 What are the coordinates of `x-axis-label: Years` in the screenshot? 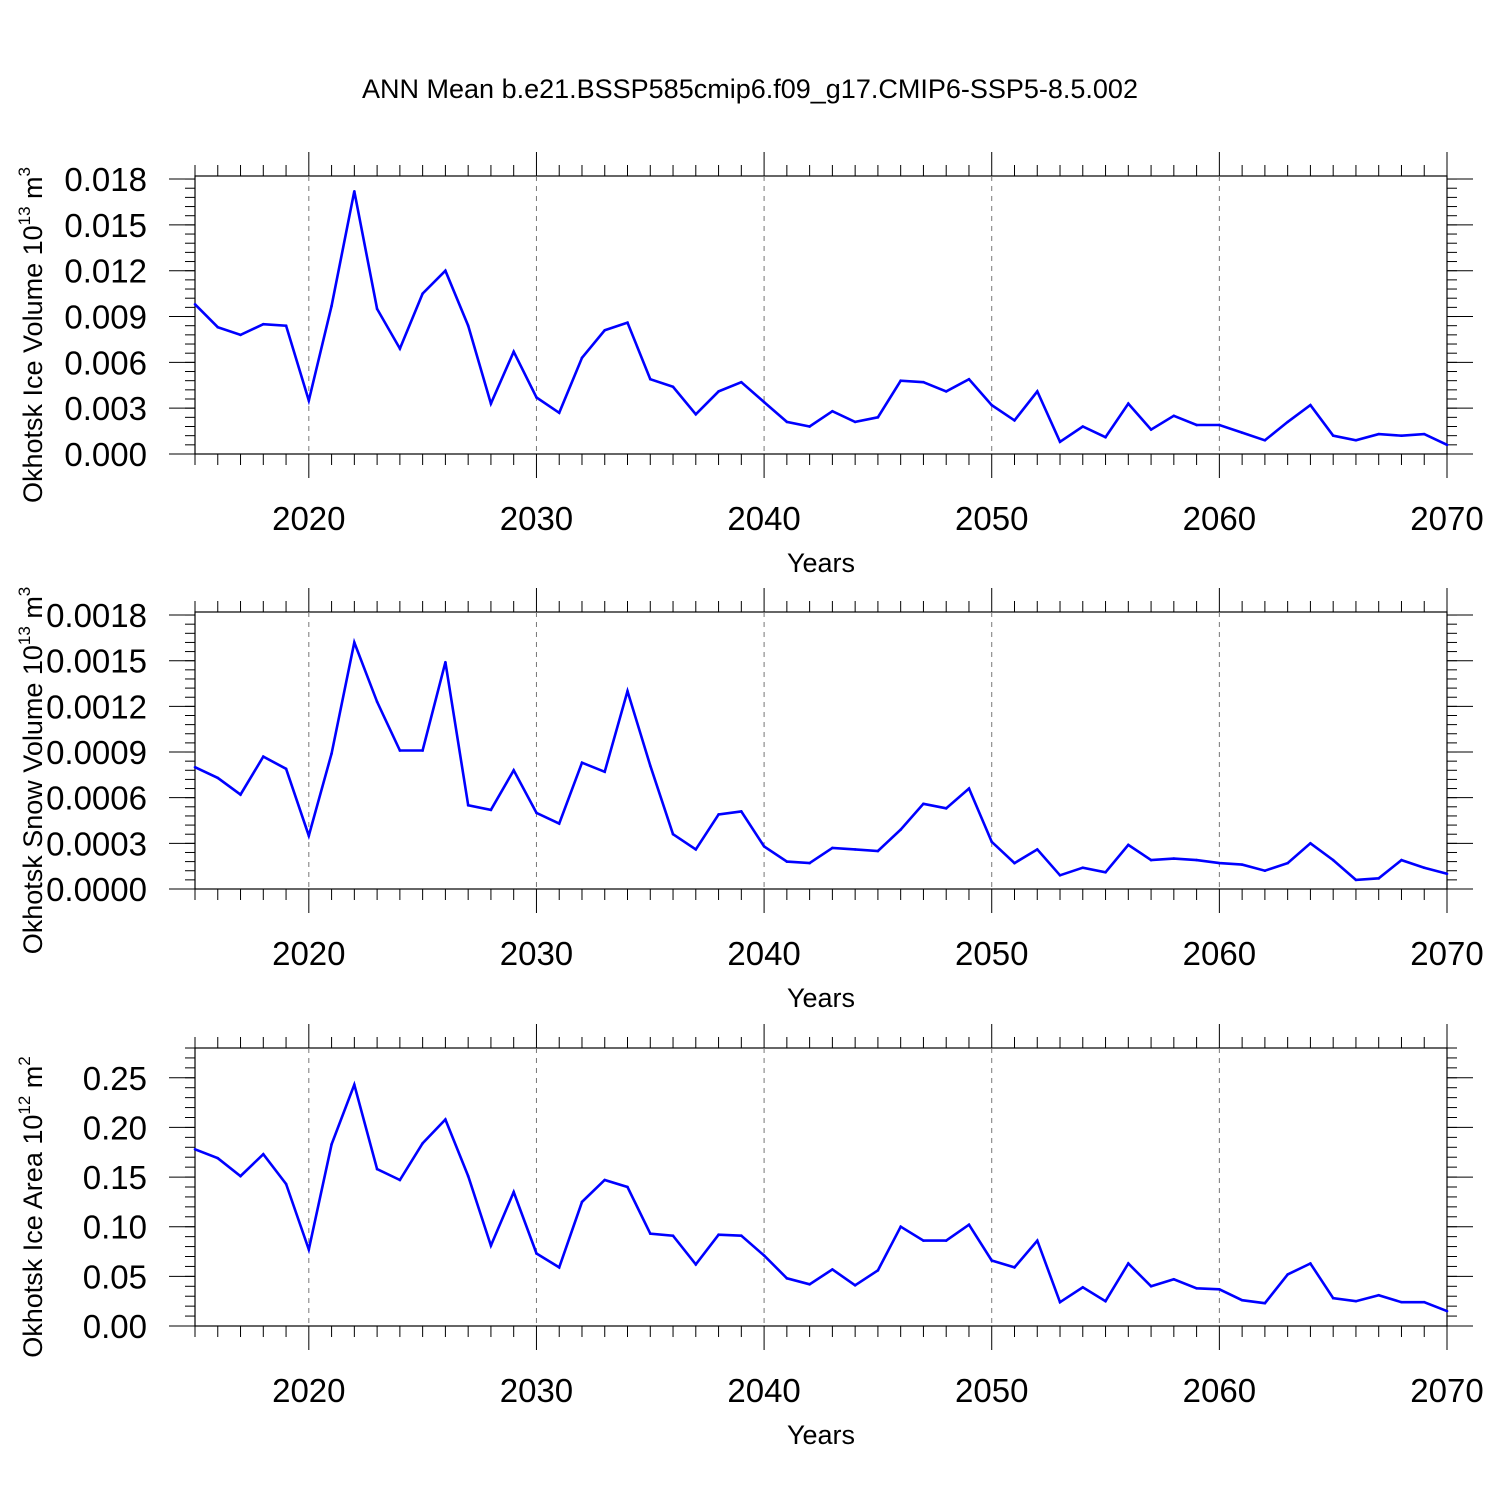 It's located at (821, 563).